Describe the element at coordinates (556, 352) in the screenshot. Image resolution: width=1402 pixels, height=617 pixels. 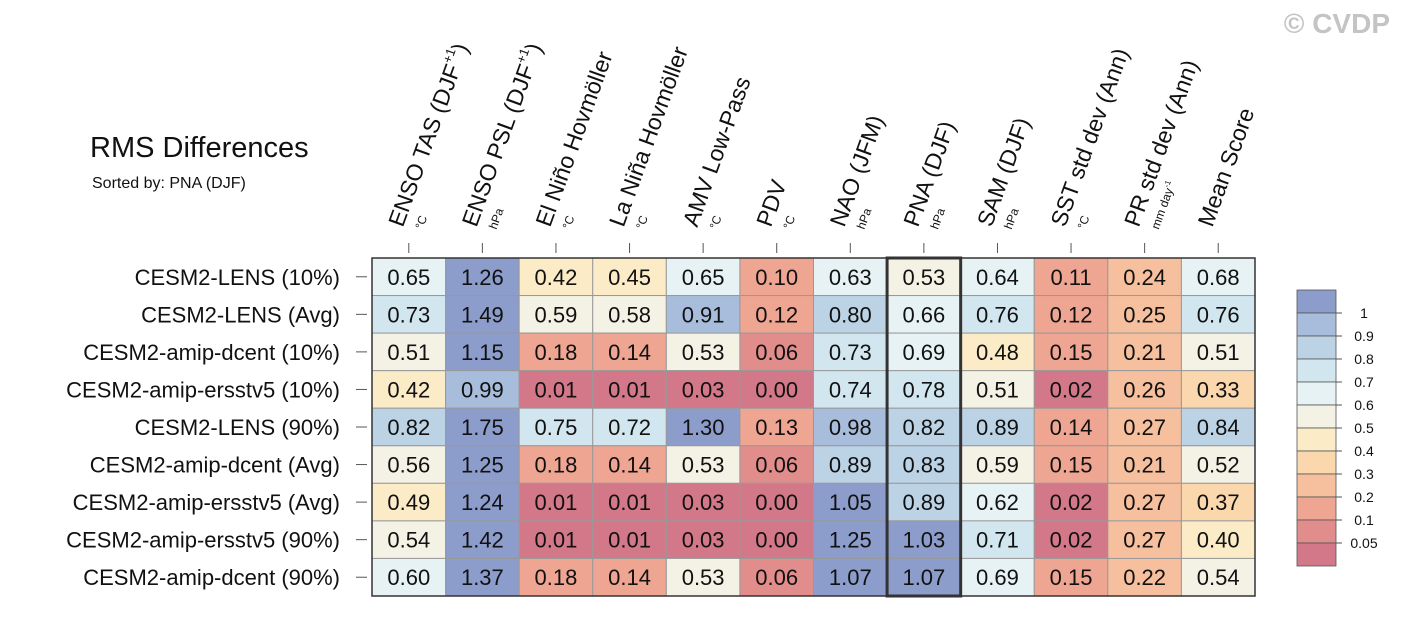
I see `cell-label: 0.18` at that location.